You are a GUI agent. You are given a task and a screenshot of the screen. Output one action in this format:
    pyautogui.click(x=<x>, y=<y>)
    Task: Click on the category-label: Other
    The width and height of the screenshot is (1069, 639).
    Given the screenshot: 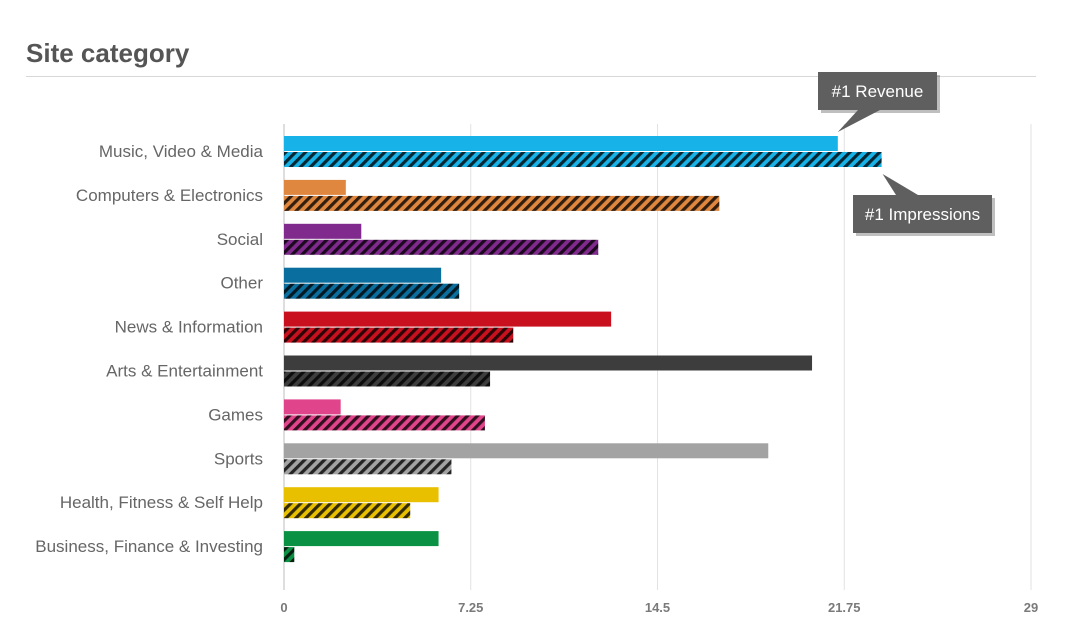 What is the action you would take?
    pyautogui.click(x=241, y=283)
    